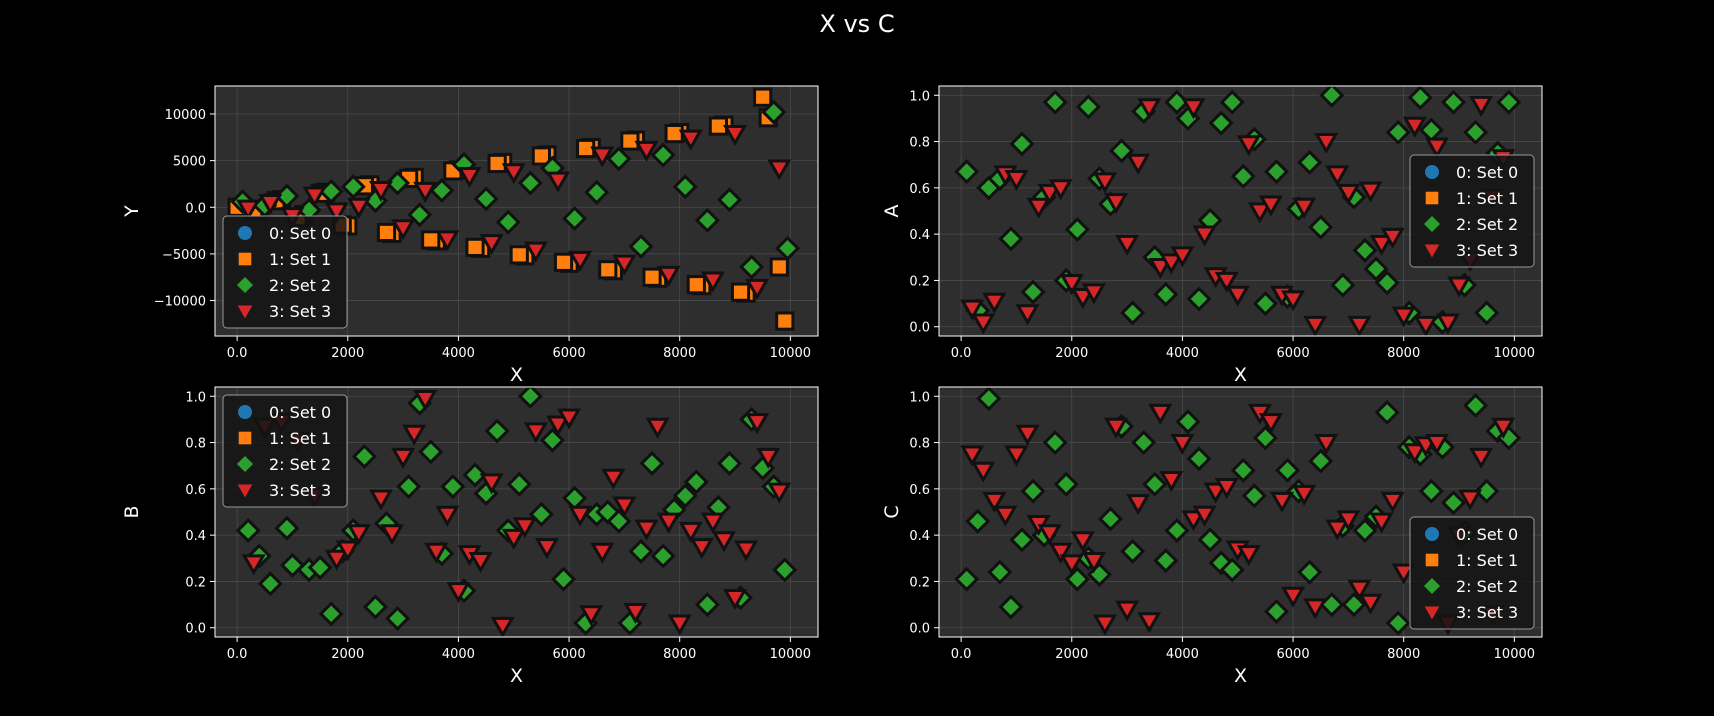 This screenshot has width=1714, height=716. I want to click on axes-frame, so click(1240, 211).